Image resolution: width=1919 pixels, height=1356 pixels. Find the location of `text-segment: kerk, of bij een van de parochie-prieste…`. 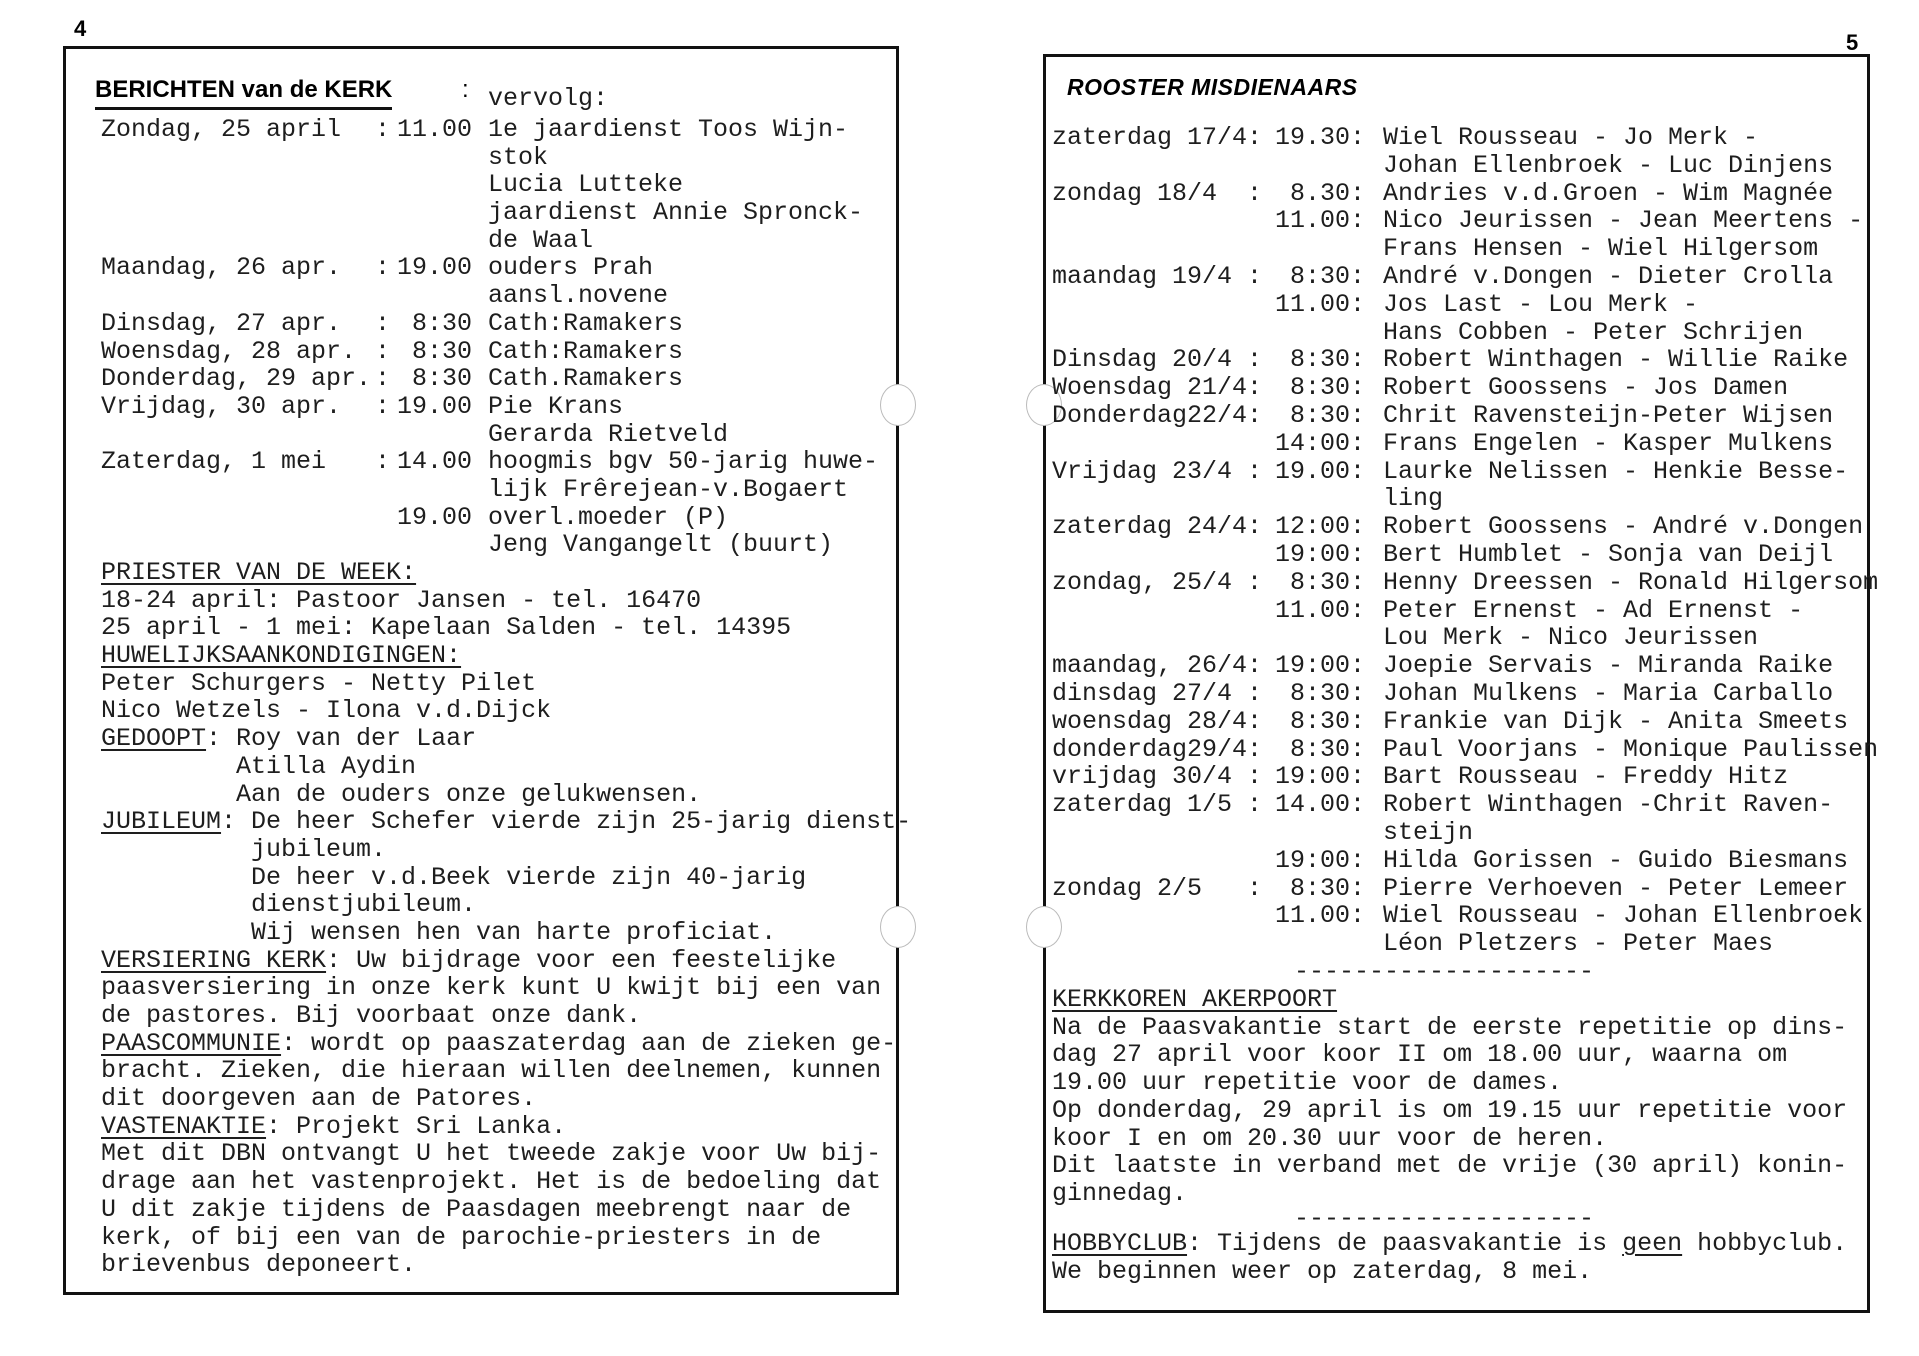

text-segment: kerk, of bij een van de parochie-prieste… is located at coordinates (461, 1237).